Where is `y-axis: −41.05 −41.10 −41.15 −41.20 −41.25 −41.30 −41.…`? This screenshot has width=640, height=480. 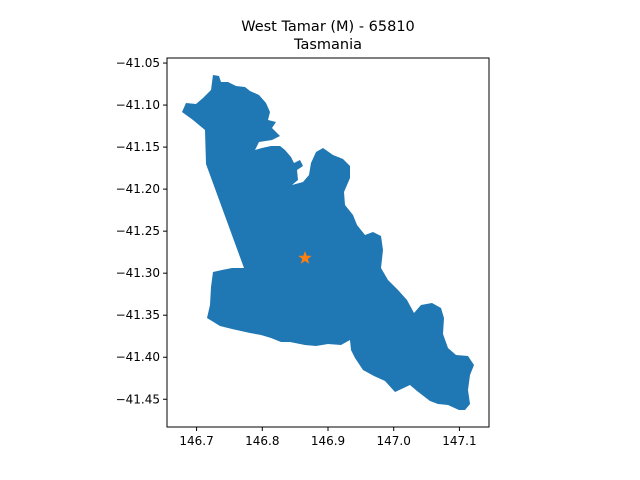 y-axis: −41.05 −41.10 −41.15 −41.20 −41.25 −41.30 −41.… is located at coordinates (141, 231).